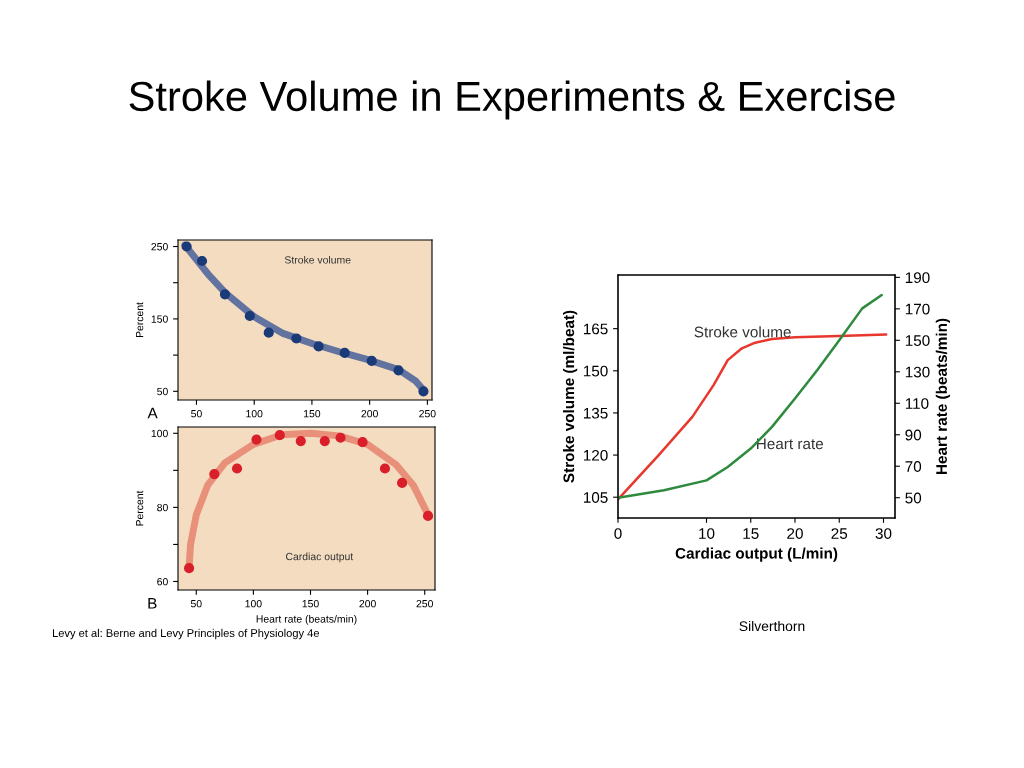 This screenshot has width=1024, height=768. I want to click on series-label: Heart rate, so click(790, 444).